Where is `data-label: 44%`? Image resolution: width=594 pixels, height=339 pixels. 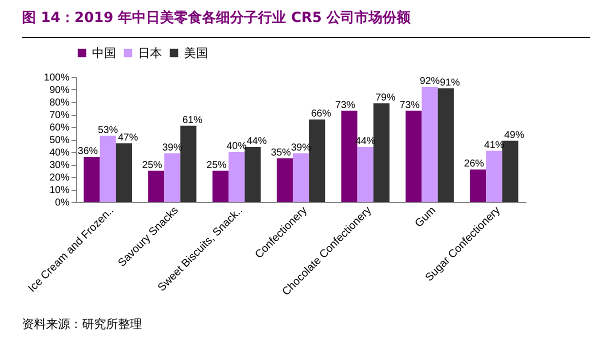 data-label: 44% is located at coordinates (256, 141).